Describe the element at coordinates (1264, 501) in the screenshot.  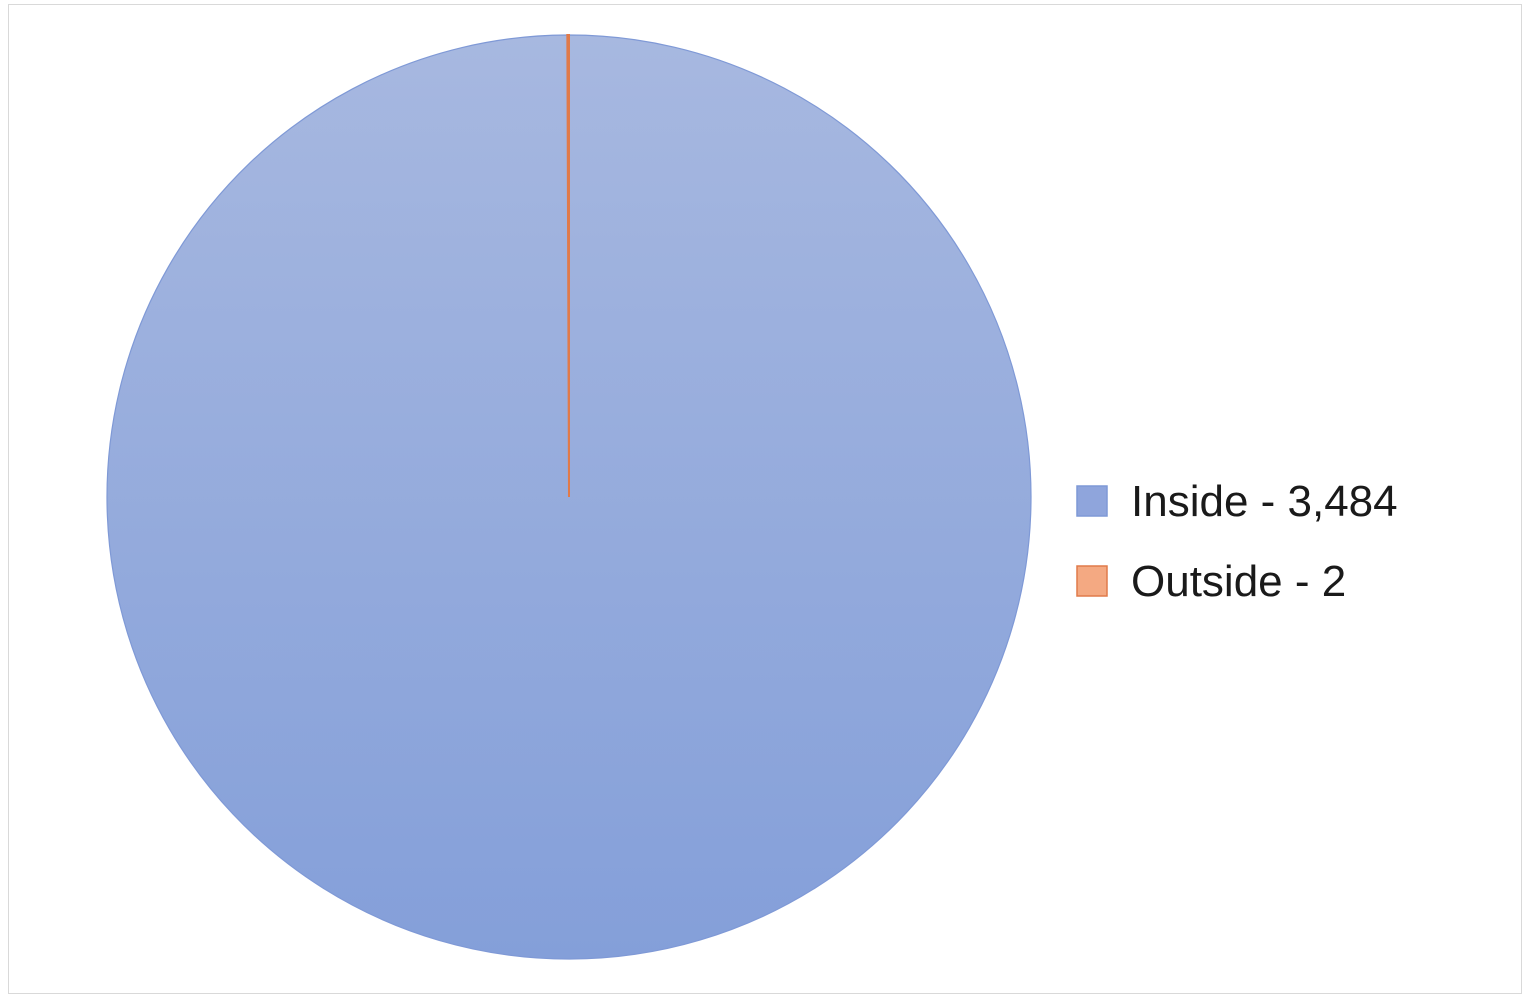
I see `legend-label-inside: Inside - 3,484` at that location.